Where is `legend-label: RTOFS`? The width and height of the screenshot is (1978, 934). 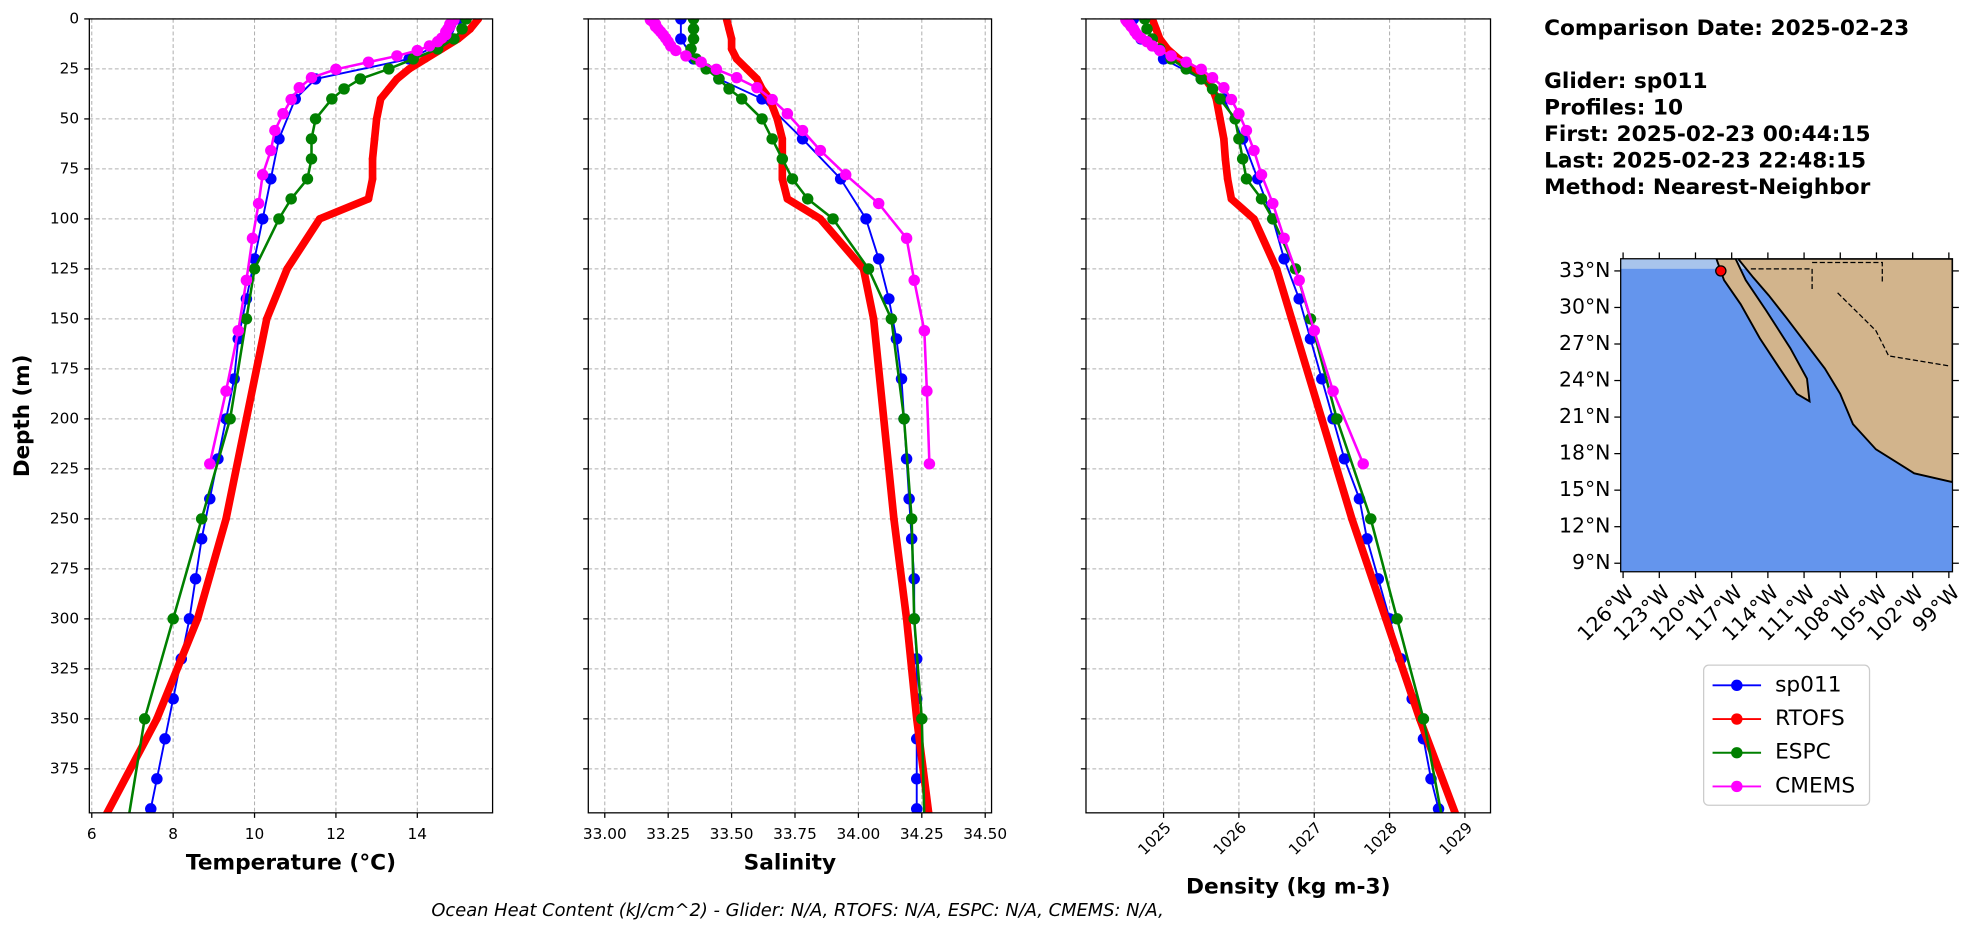
legend-label: RTOFS is located at coordinates (1810, 718).